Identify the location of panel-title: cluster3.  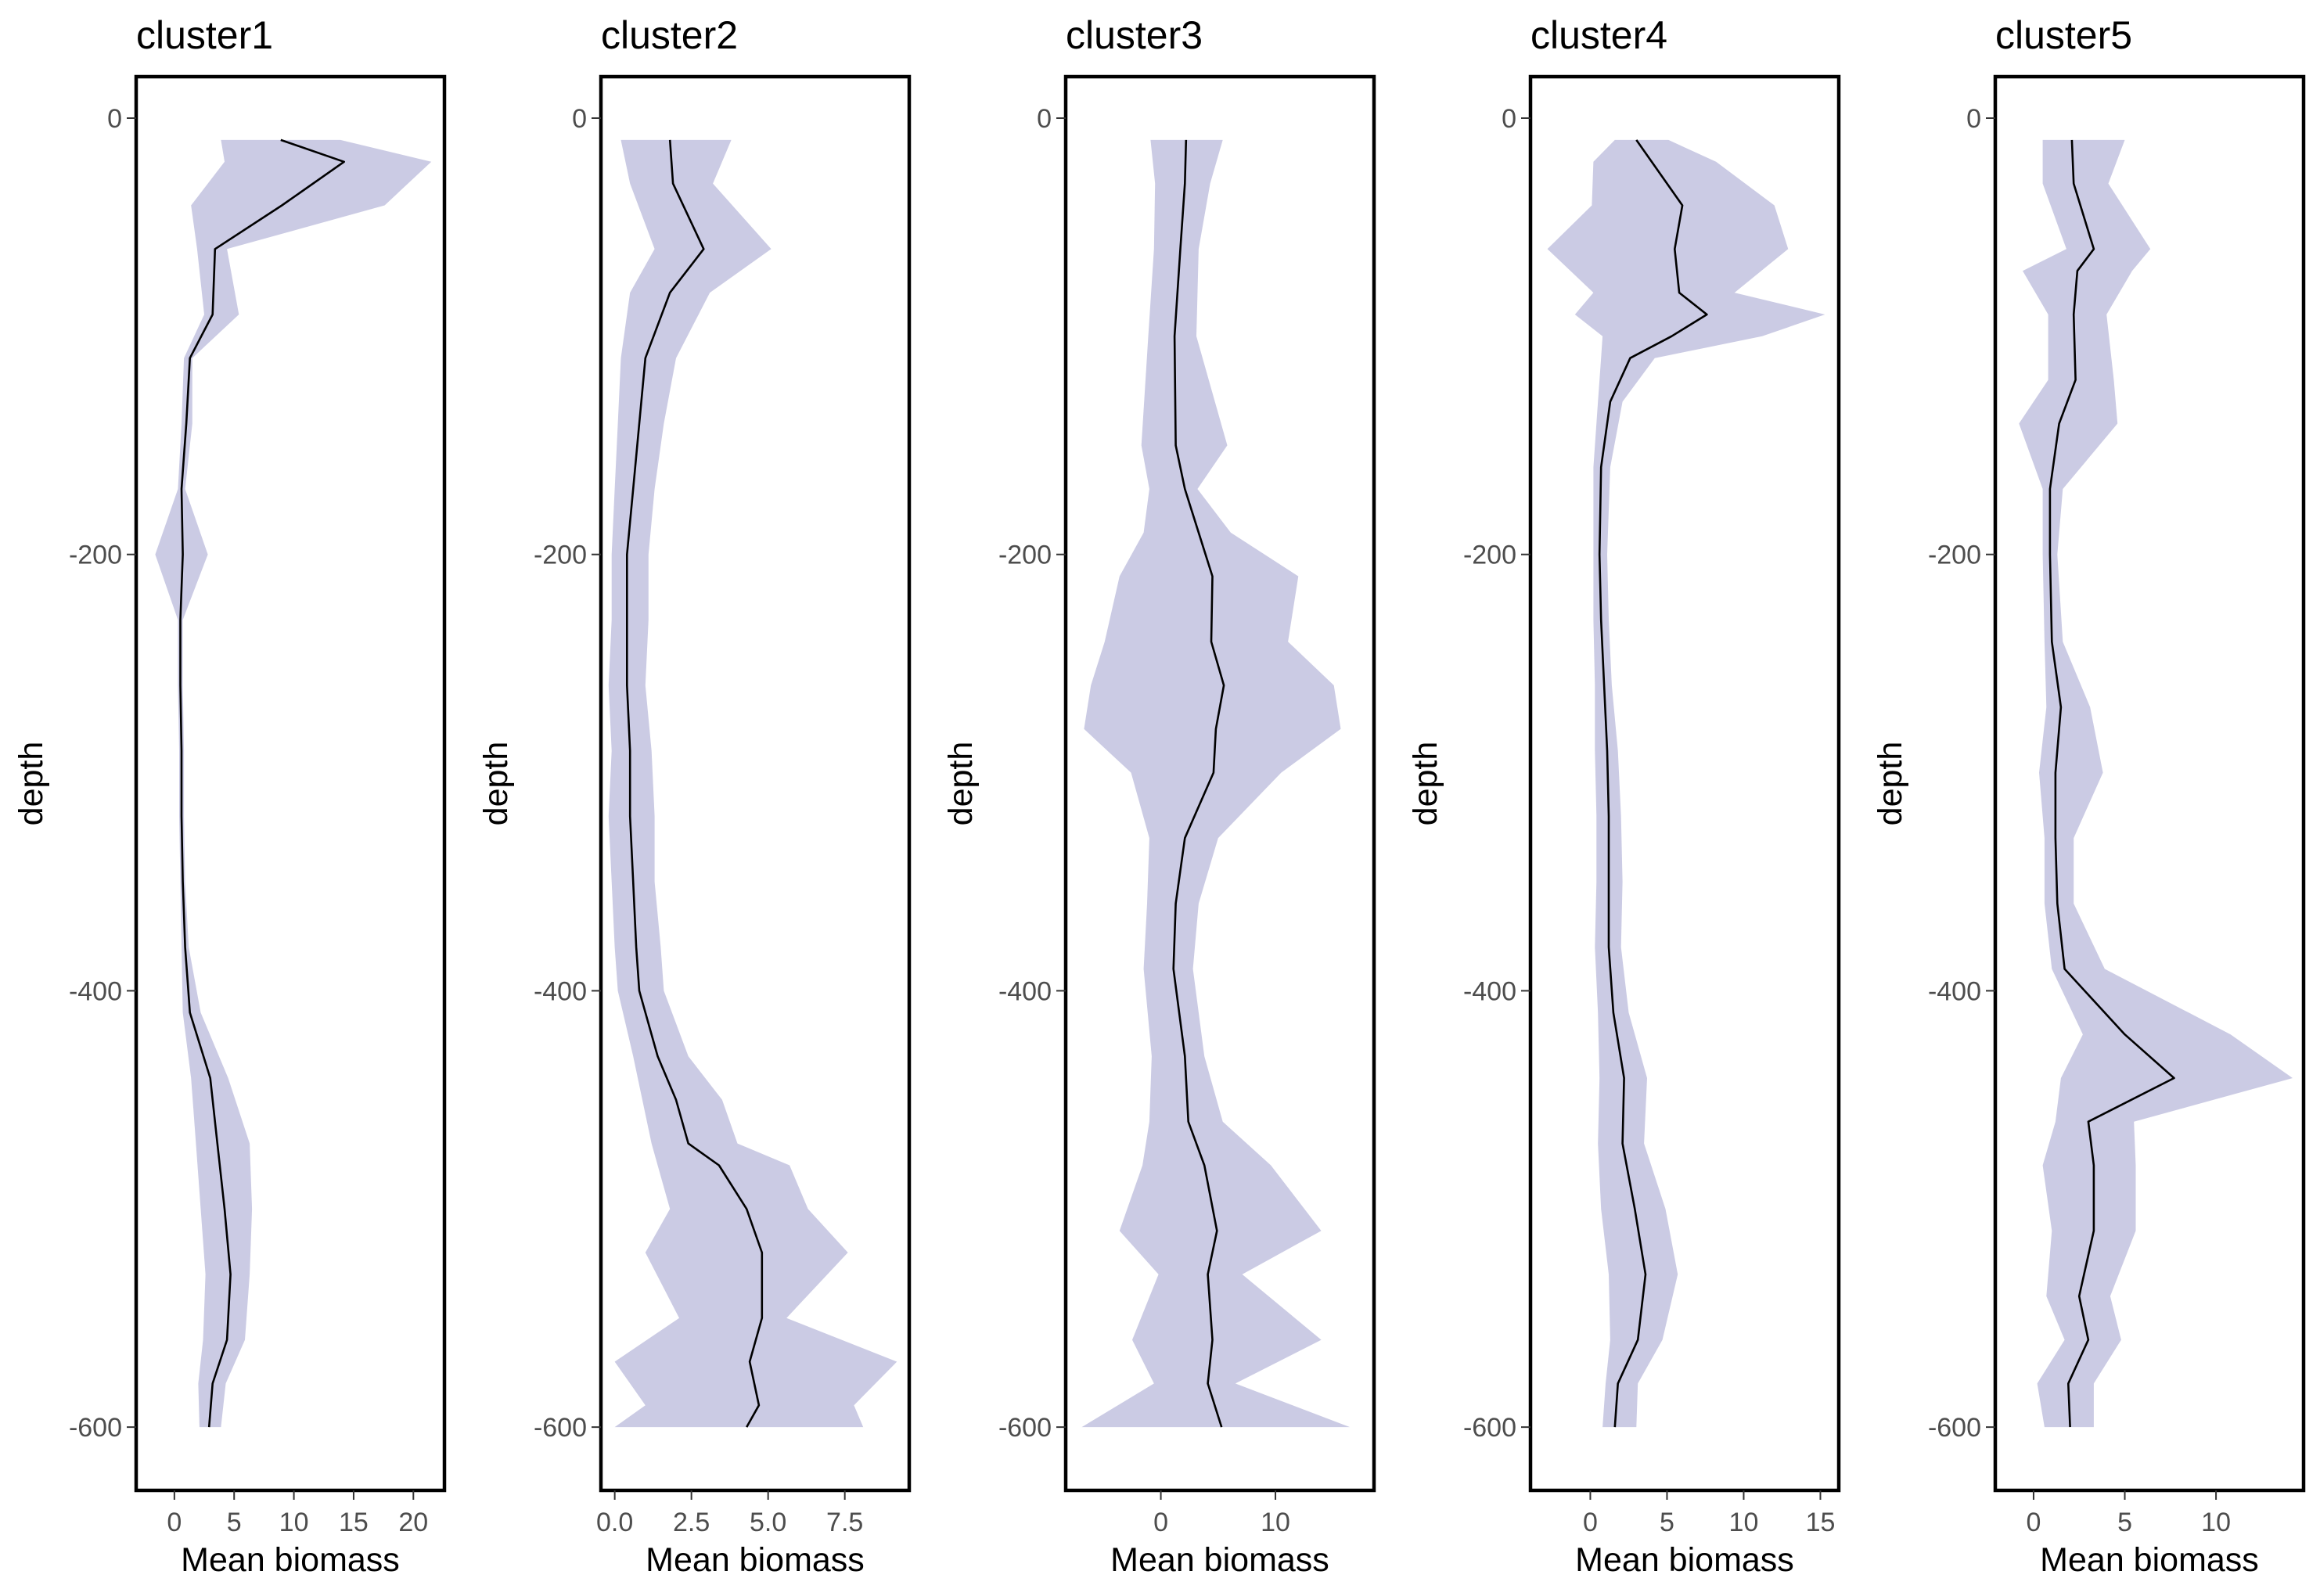
(1134, 35).